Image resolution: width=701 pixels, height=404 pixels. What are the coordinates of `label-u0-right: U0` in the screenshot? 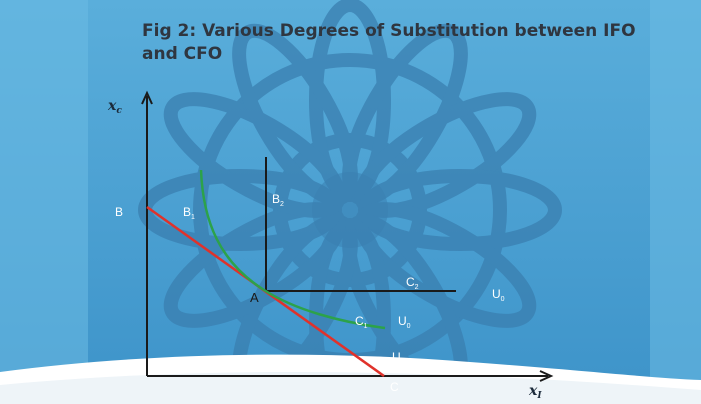 It's located at (498, 295).